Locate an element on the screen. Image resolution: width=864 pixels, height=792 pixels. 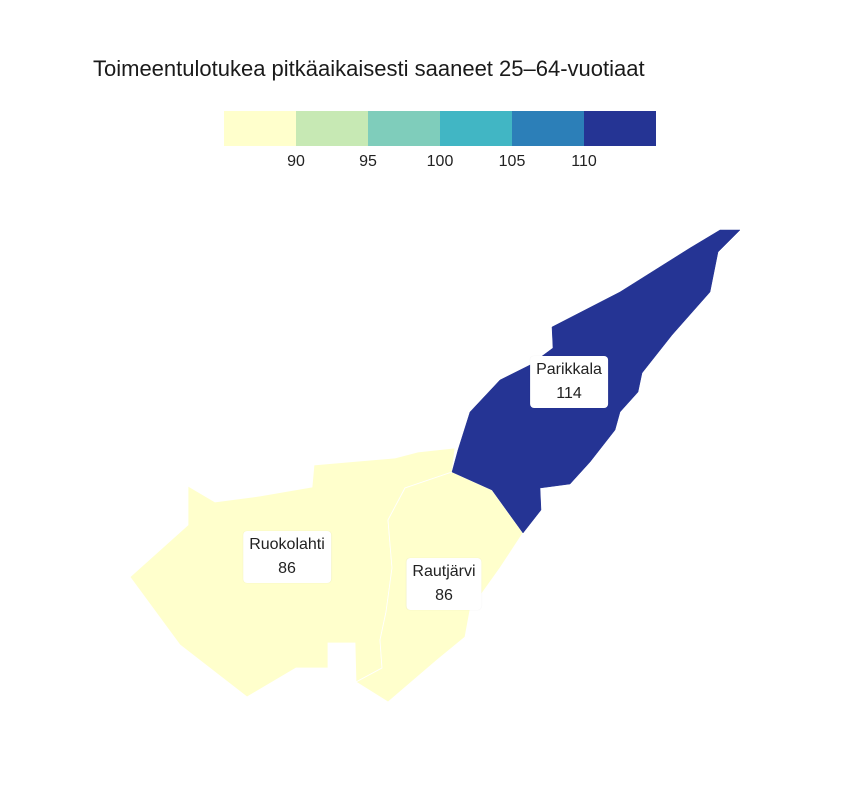
label-ruokolahti-value: 86 is located at coordinates (287, 568).